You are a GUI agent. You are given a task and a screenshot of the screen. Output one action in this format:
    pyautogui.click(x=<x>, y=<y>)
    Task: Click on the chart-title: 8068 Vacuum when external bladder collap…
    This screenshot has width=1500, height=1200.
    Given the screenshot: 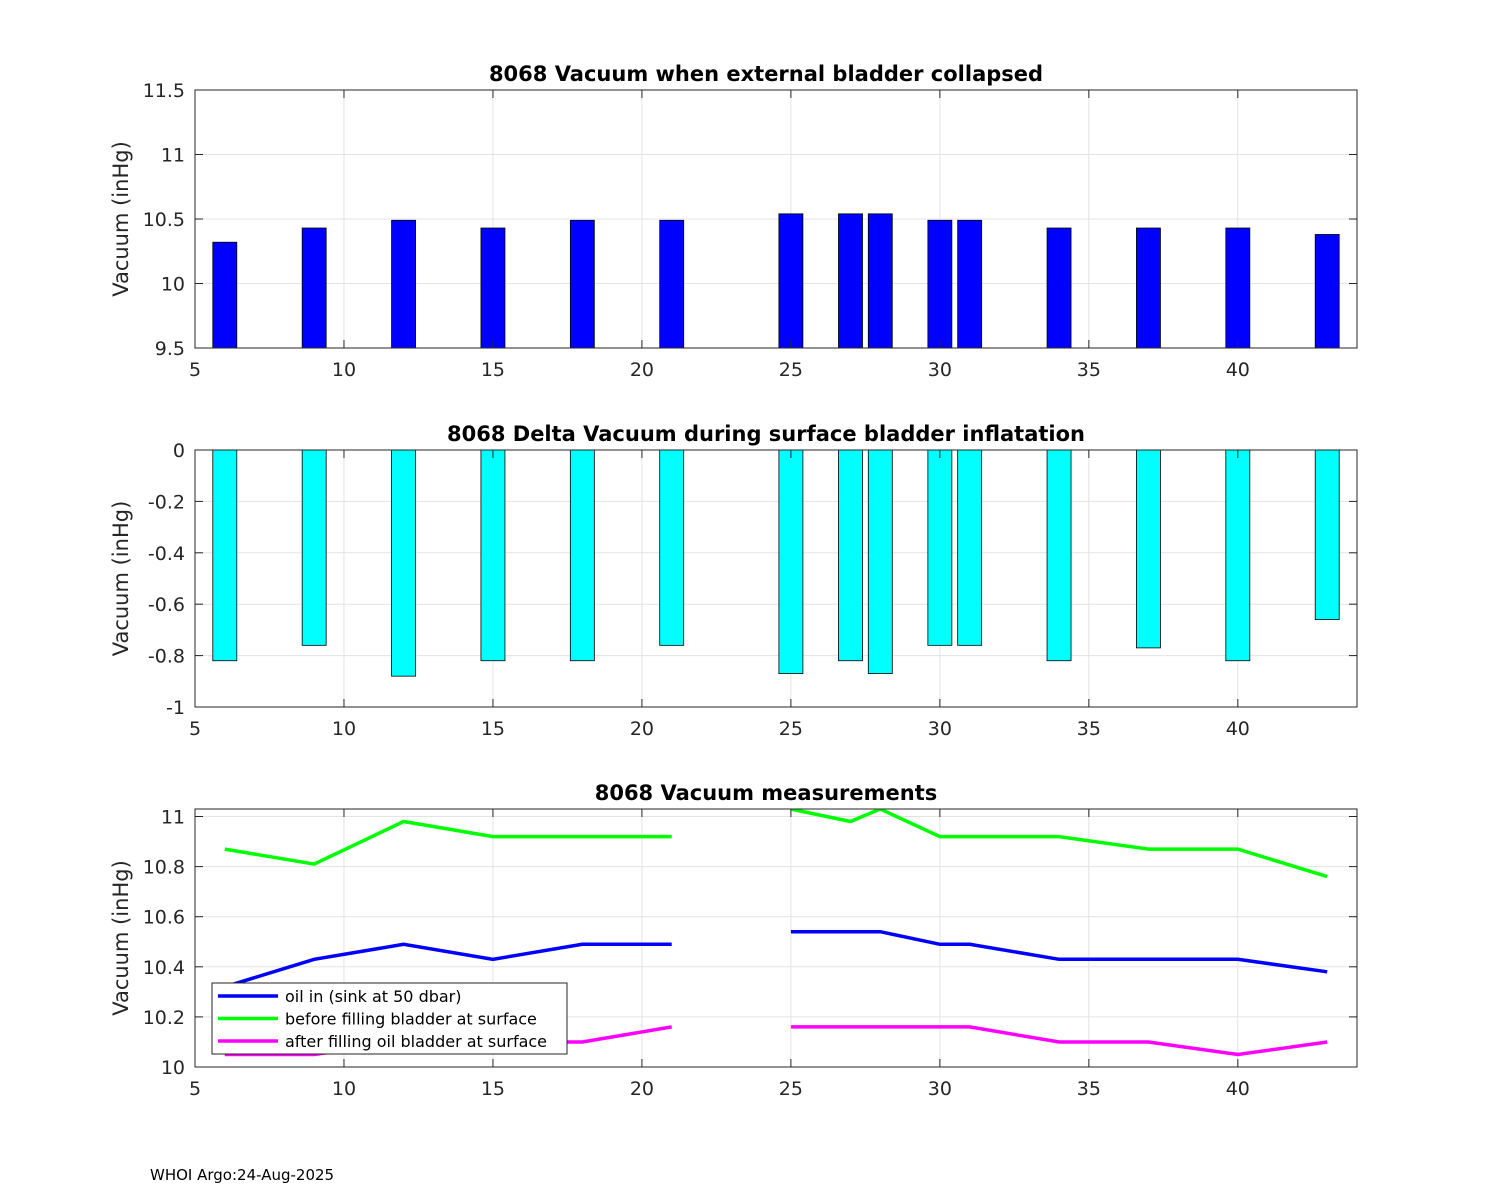 What is the action you would take?
    pyautogui.click(x=766, y=74)
    